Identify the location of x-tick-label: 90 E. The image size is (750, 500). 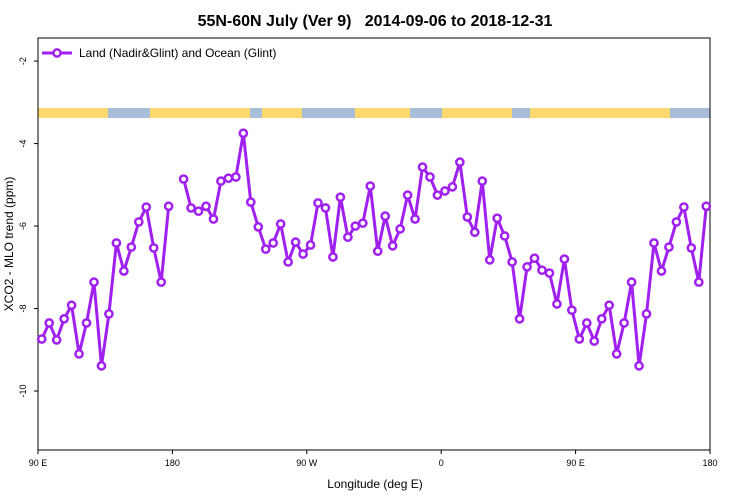
(38, 463).